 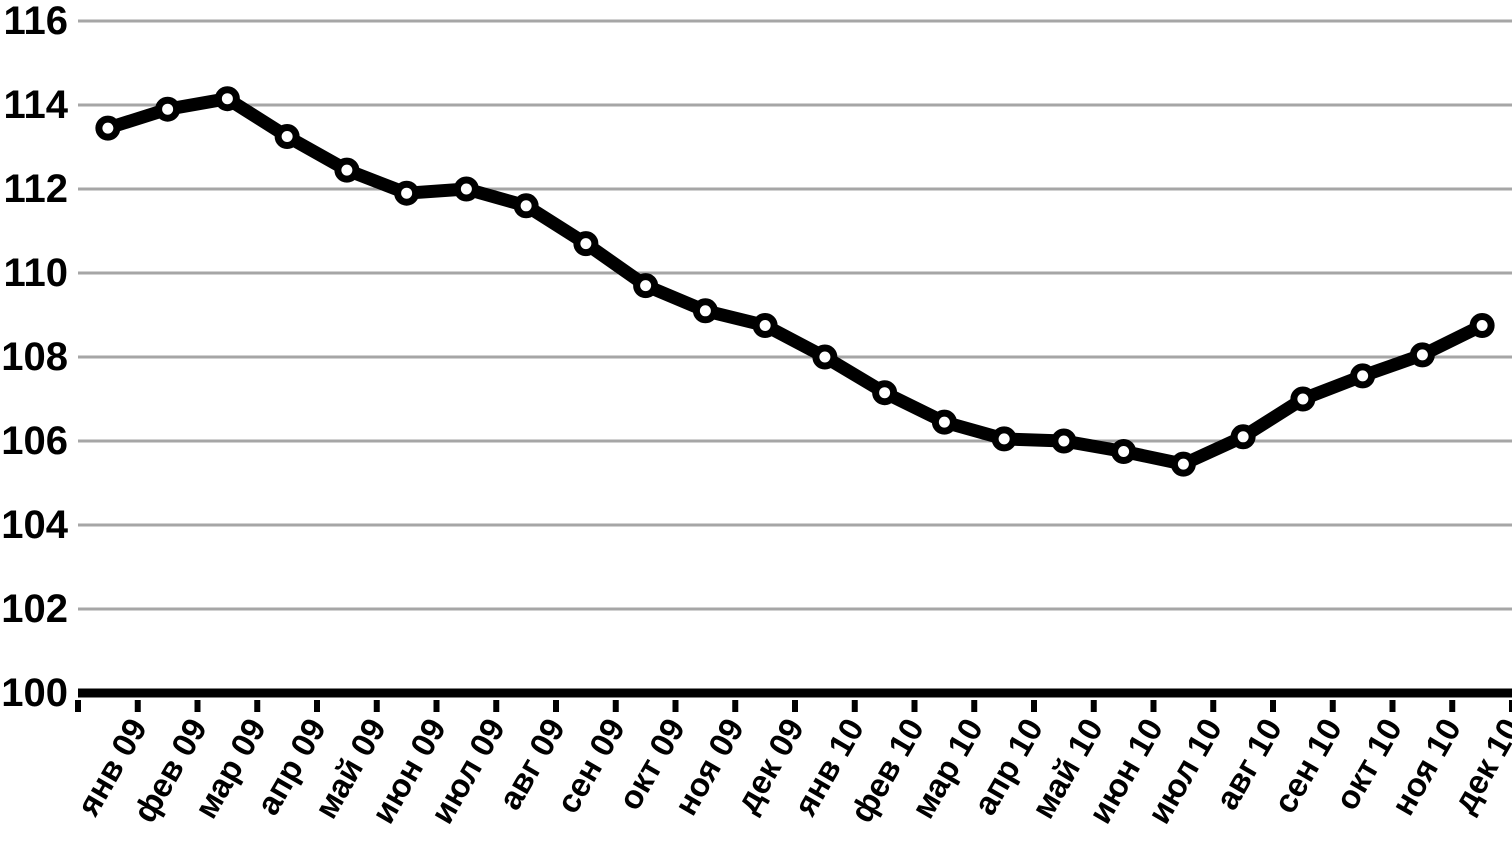 I want to click on y-axis-tick-label: 116, so click(x=35, y=21).